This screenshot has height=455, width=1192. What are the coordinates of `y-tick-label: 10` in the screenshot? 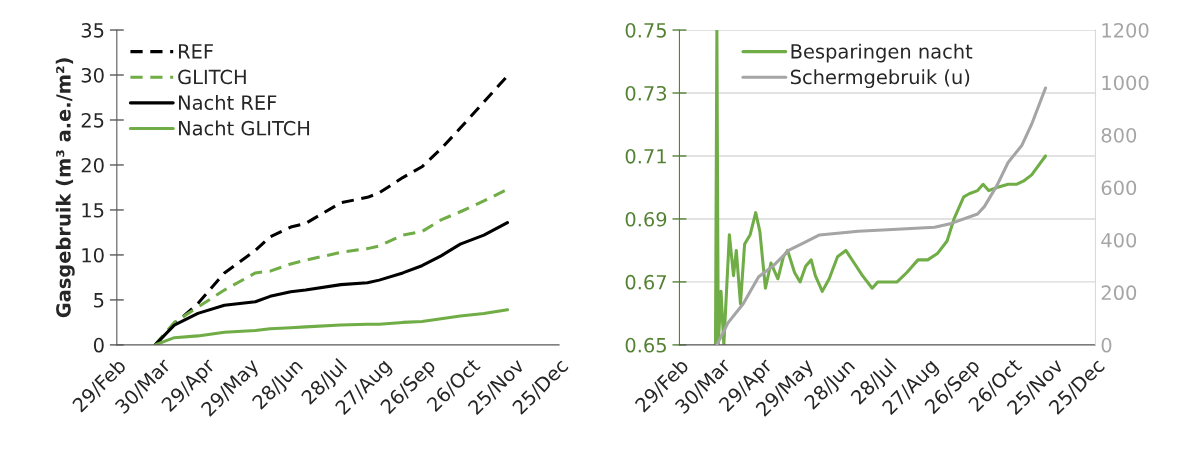 It's located at (93, 255).